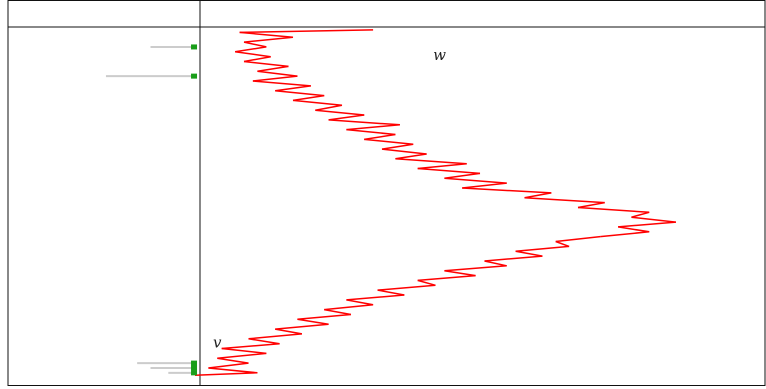 The height and width of the screenshot is (389, 766). What do you see at coordinates (439, 55) in the screenshot?
I see `start-point-label: w` at bounding box center [439, 55].